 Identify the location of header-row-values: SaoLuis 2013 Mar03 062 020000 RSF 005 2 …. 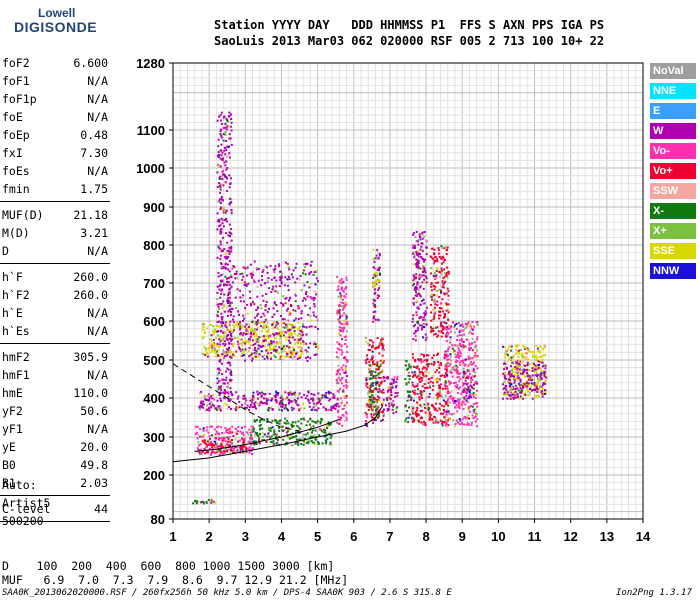
(409, 41).